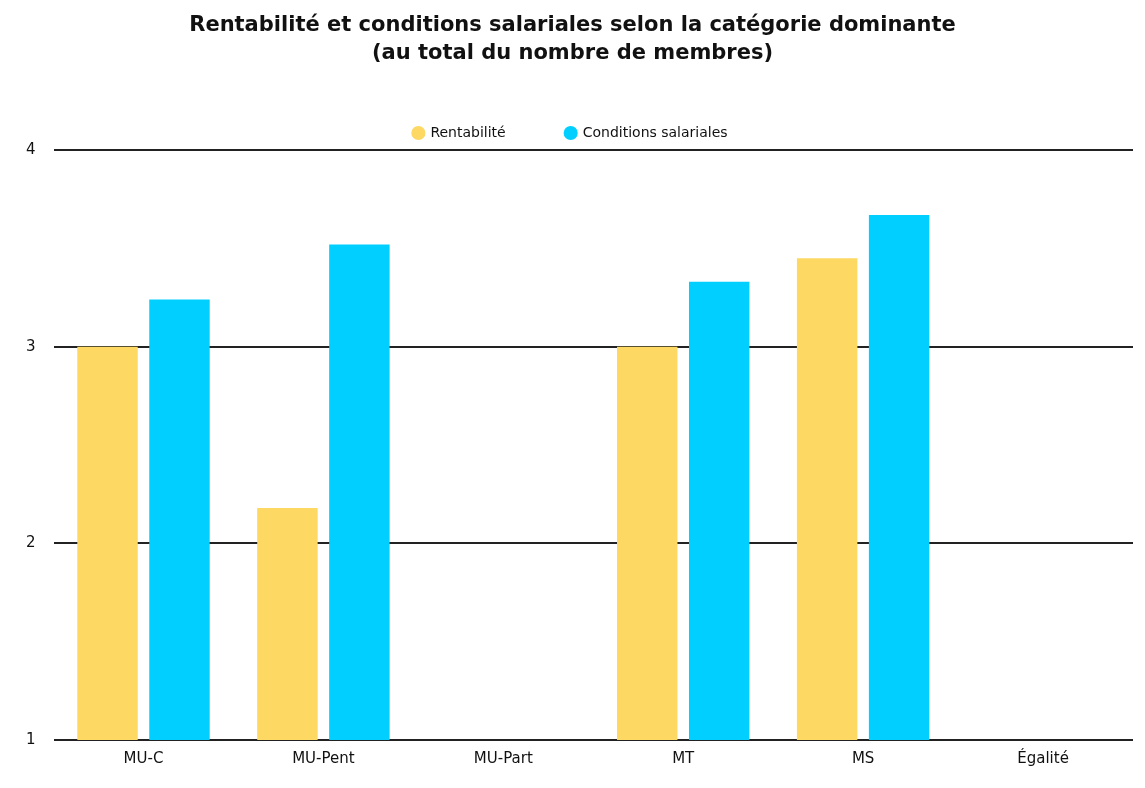  What do you see at coordinates (323, 757) in the screenshot?
I see `x-tick-label: MU-Pent` at bounding box center [323, 757].